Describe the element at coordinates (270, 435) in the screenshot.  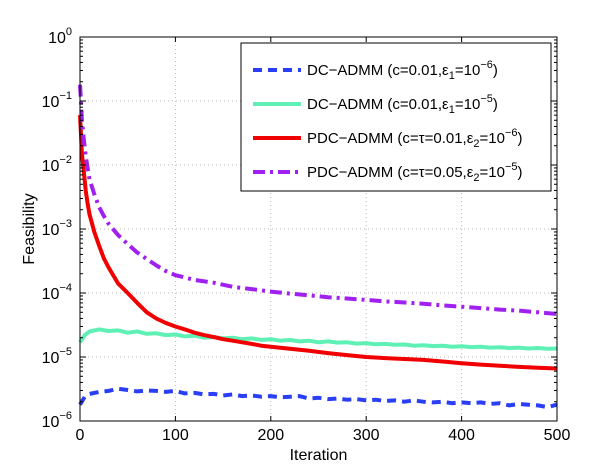
I see `x-tick-label: 200` at that location.